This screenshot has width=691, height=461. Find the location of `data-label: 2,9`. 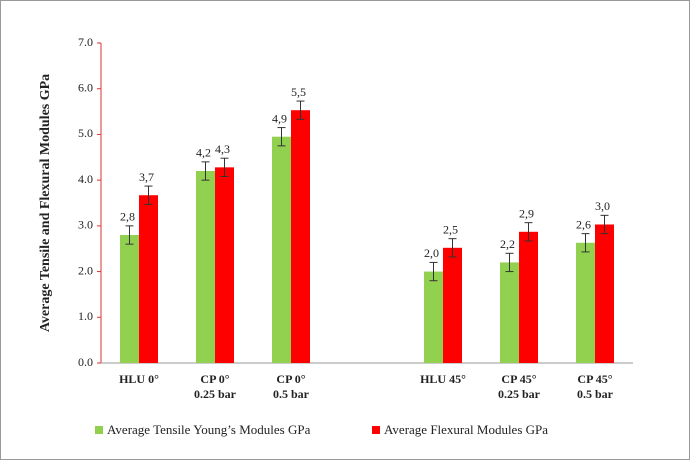

data-label: 2,9 is located at coordinates (526, 213).